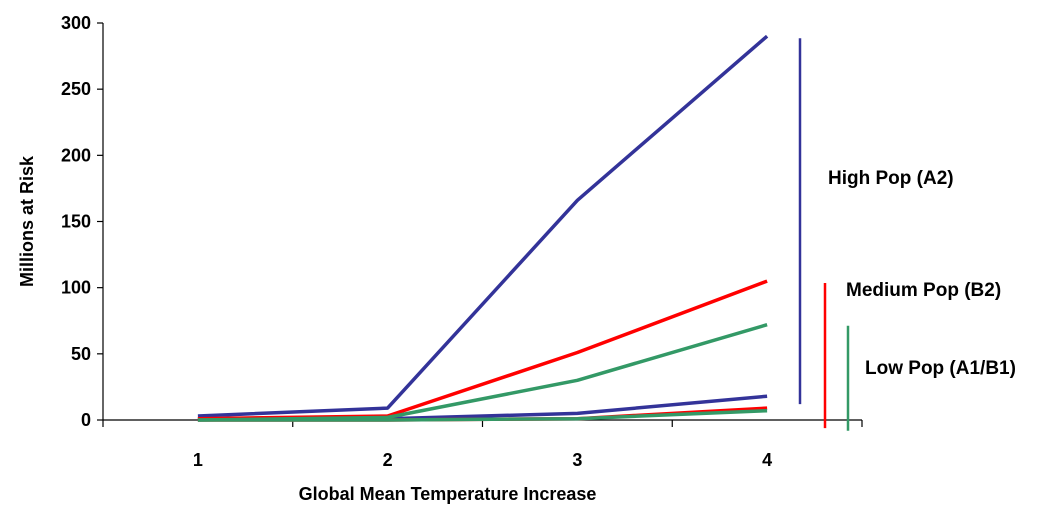 This screenshot has width=1053, height=506. Describe the element at coordinates (923, 290) in the screenshot. I see `bracket-label-medium: Medium Pop (B2)` at that location.